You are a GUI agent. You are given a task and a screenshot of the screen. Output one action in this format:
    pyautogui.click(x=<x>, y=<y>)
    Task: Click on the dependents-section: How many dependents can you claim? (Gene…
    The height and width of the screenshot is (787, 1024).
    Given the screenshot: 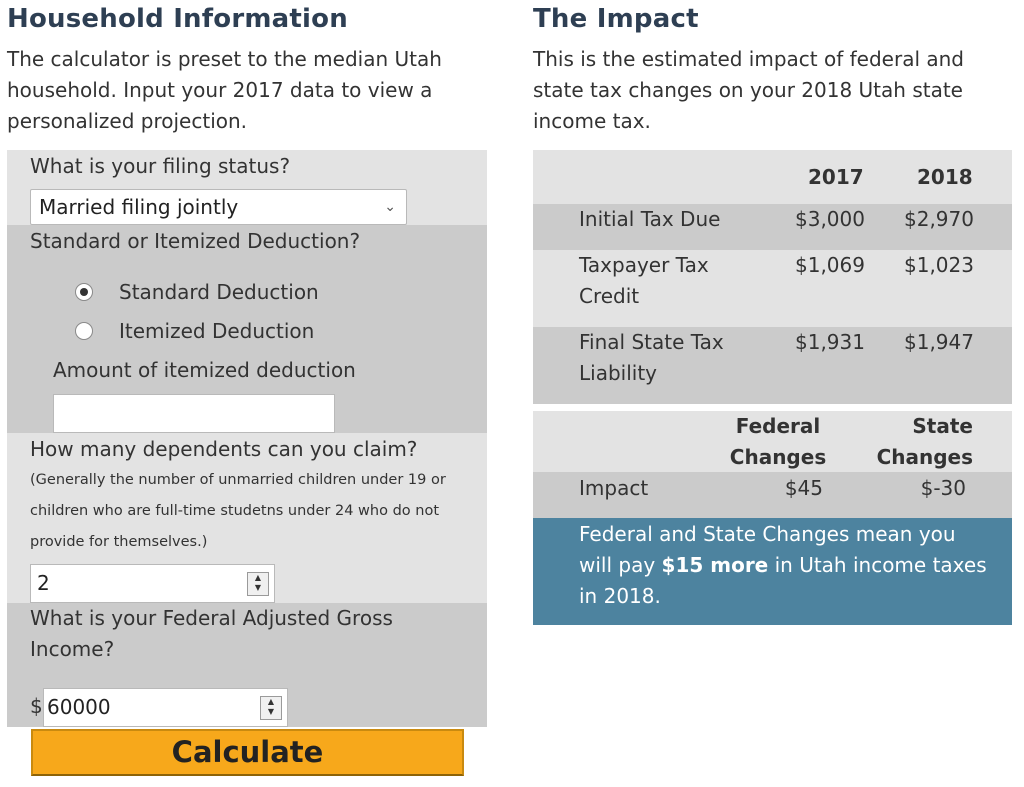 What is the action you would take?
    pyautogui.click(x=247, y=518)
    